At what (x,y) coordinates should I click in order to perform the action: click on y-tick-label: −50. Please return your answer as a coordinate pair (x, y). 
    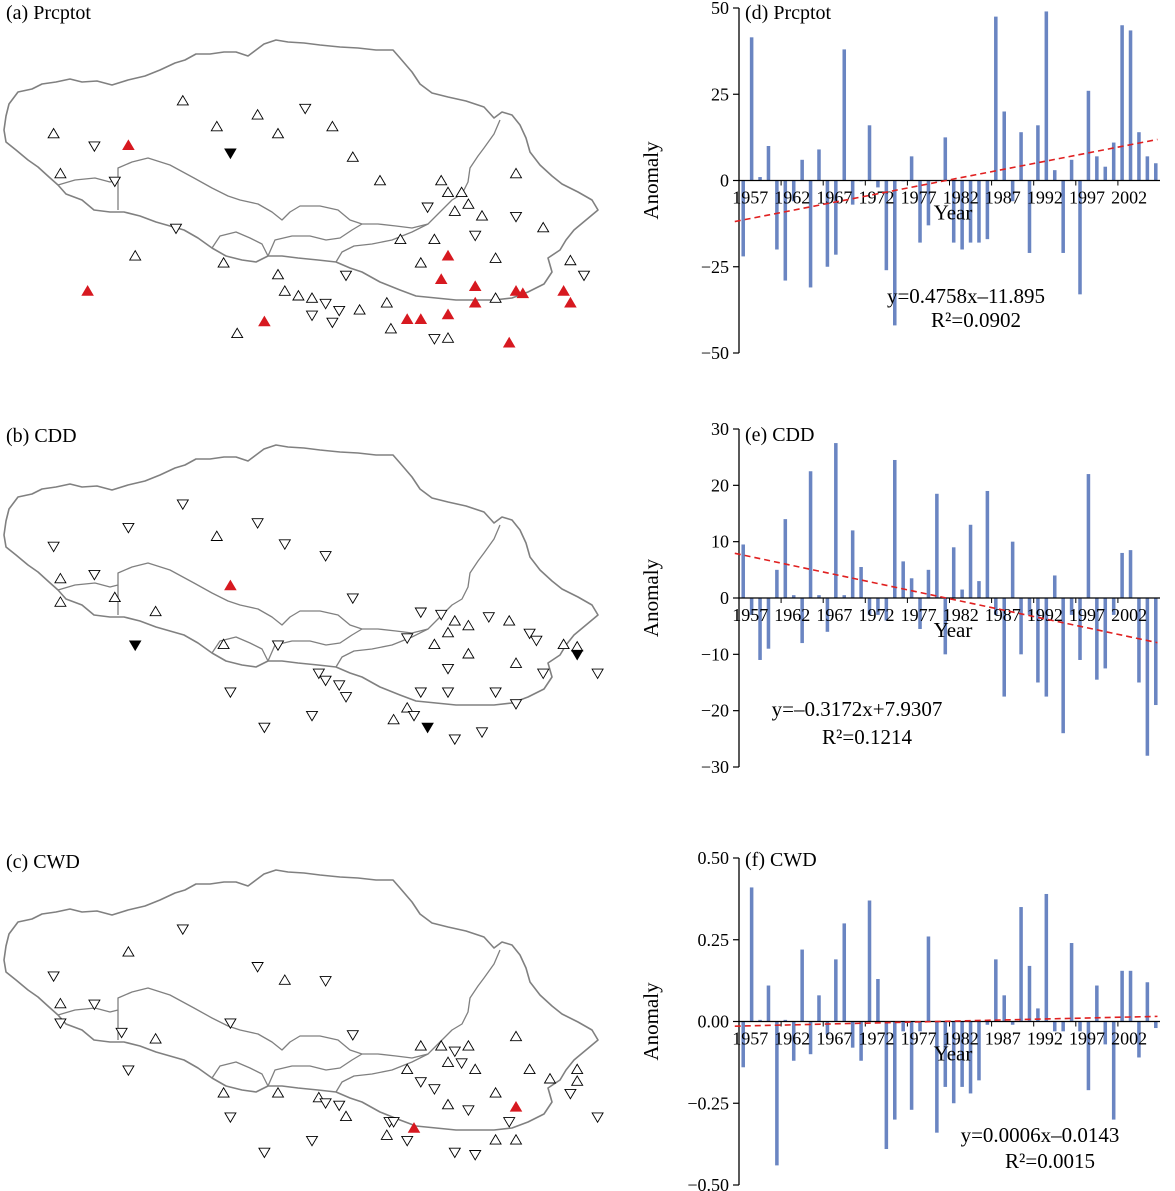
    Looking at the image, I should click on (715, 353).